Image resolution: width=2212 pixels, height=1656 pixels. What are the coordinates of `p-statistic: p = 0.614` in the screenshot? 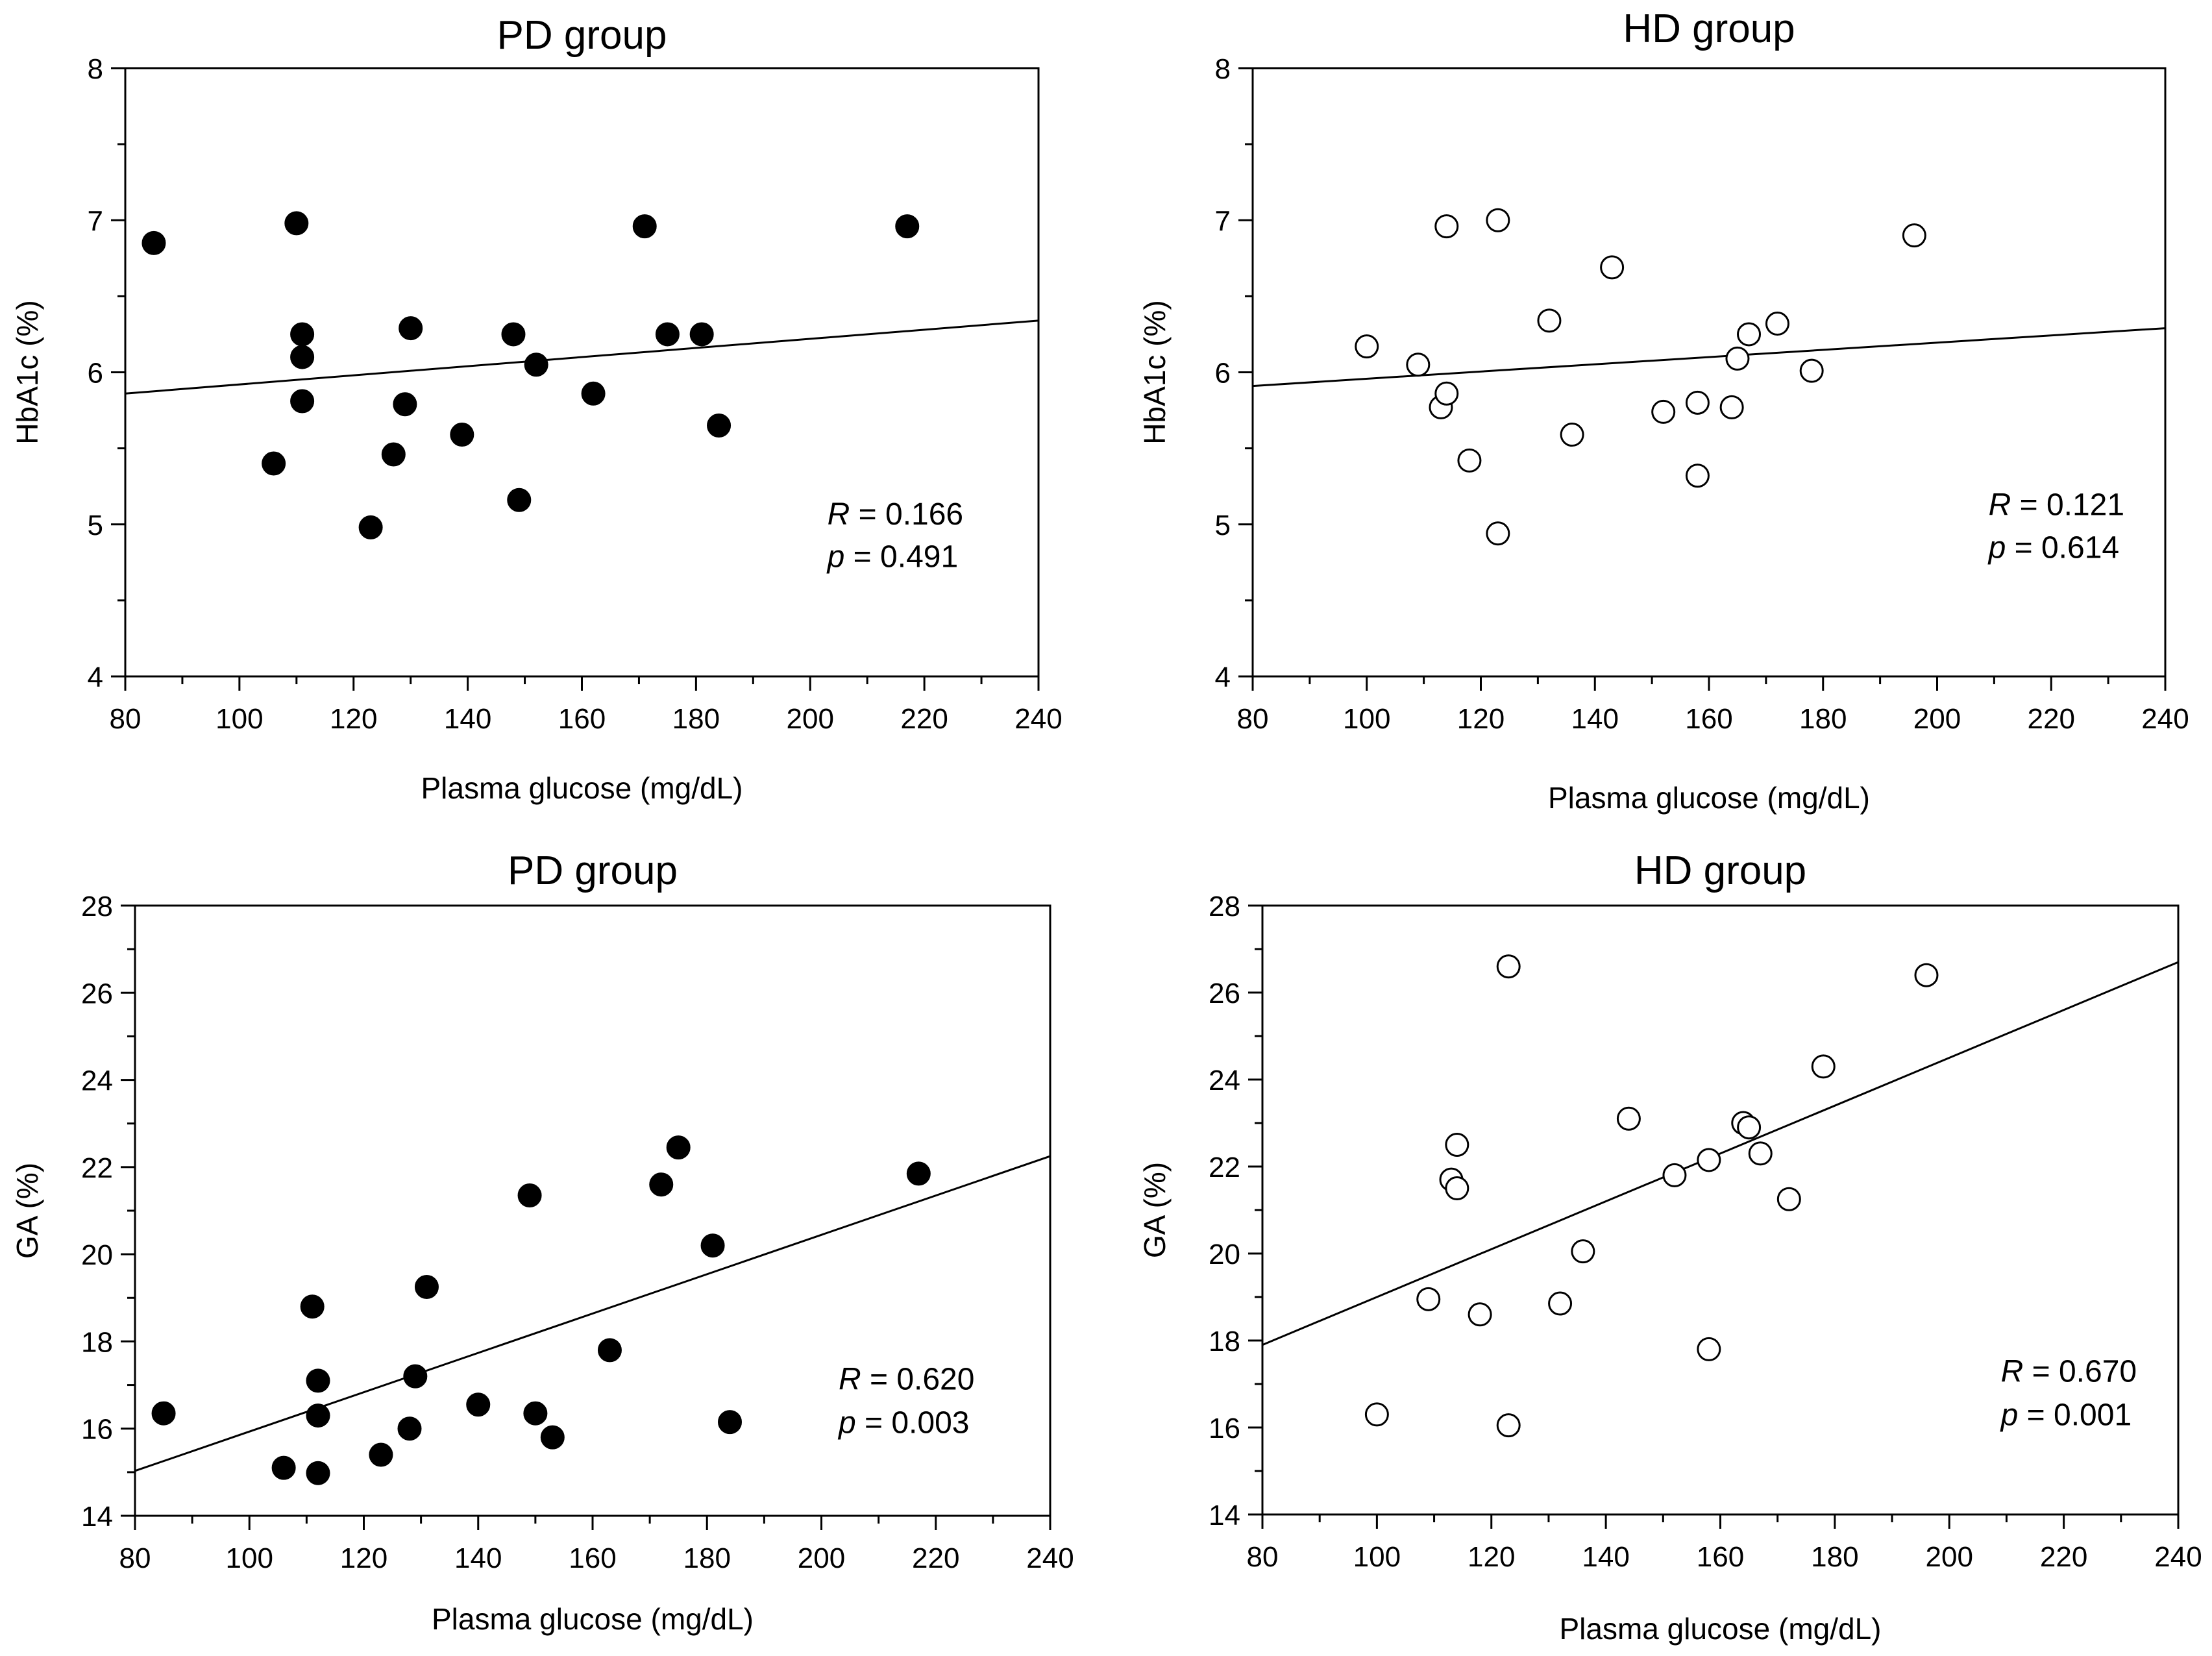 It's located at (2053, 548).